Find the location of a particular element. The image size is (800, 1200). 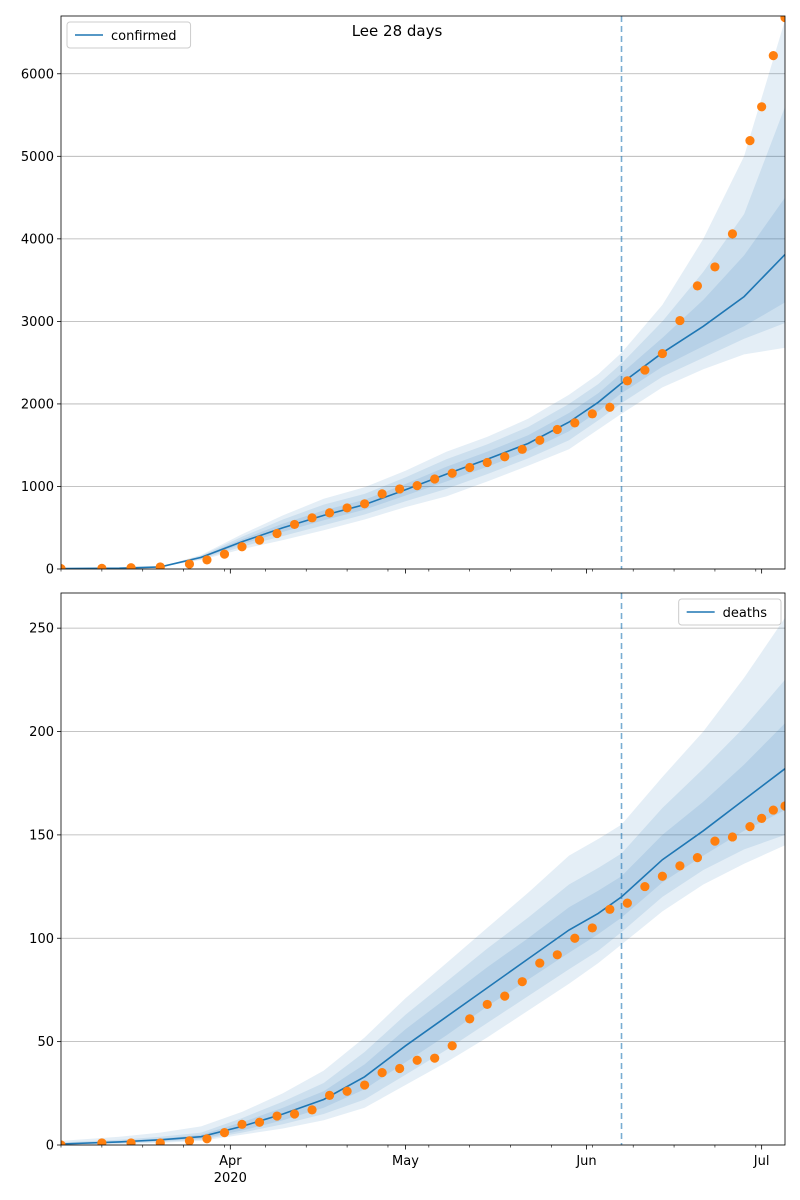

y-tick-label: 1000 is located at coordinates (37, 487).